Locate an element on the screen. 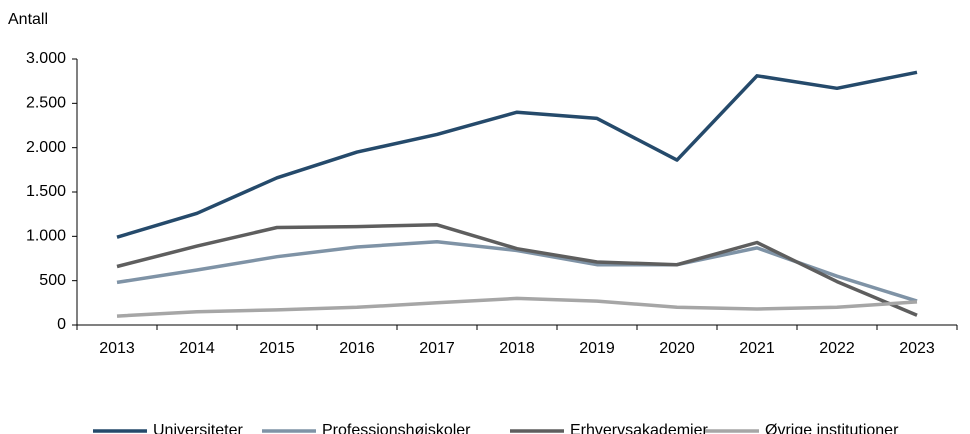  y-tick-label: 0 is located at coordinates (61, 324).